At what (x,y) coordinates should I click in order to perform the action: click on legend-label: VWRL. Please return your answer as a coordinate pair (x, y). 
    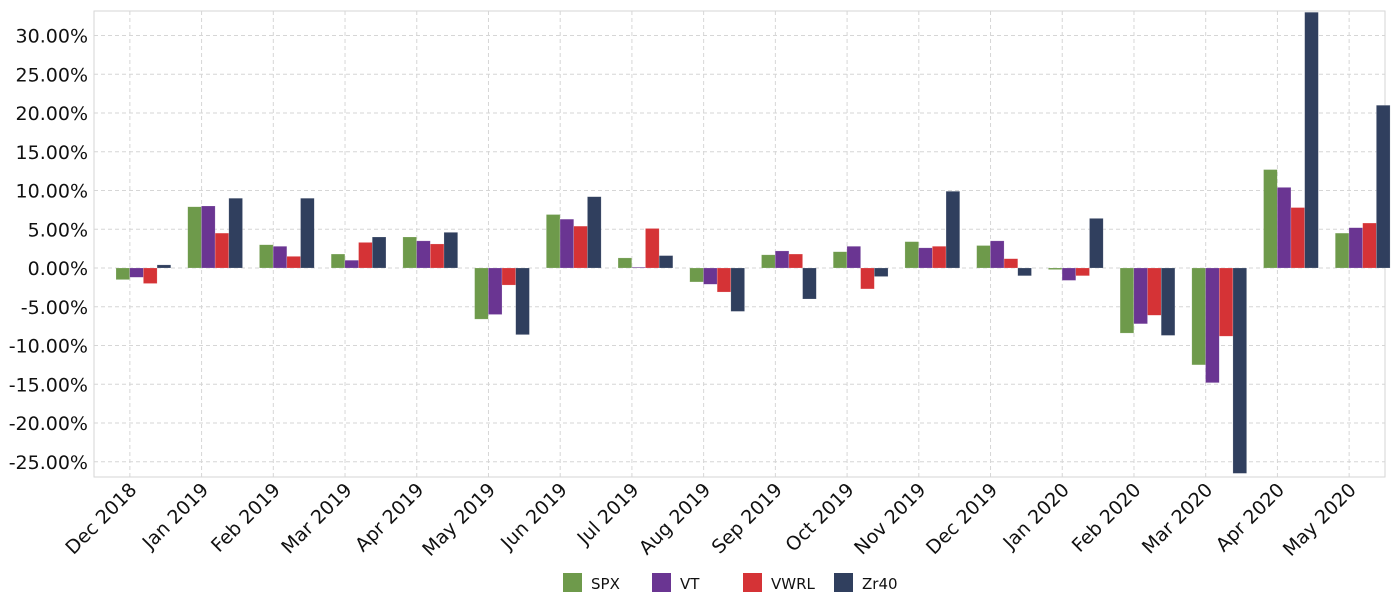
    Looking at the image, I should click on (793, 584).